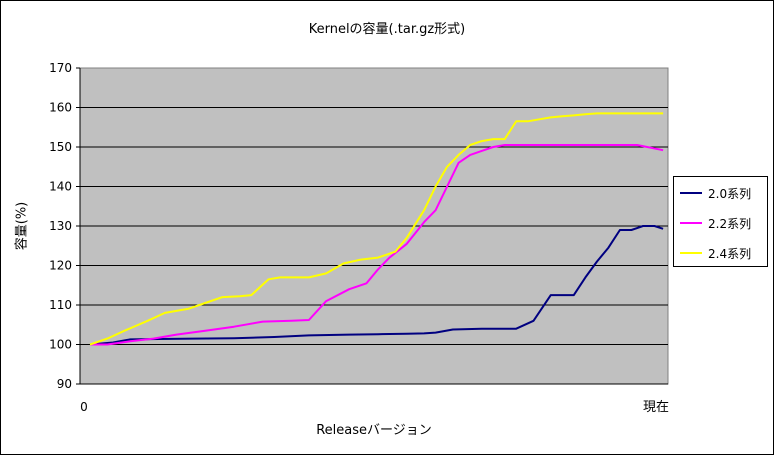  Describe the element at coordinates (60, 68) in the screenshot. I see `y-tick-label: 170` at that location.